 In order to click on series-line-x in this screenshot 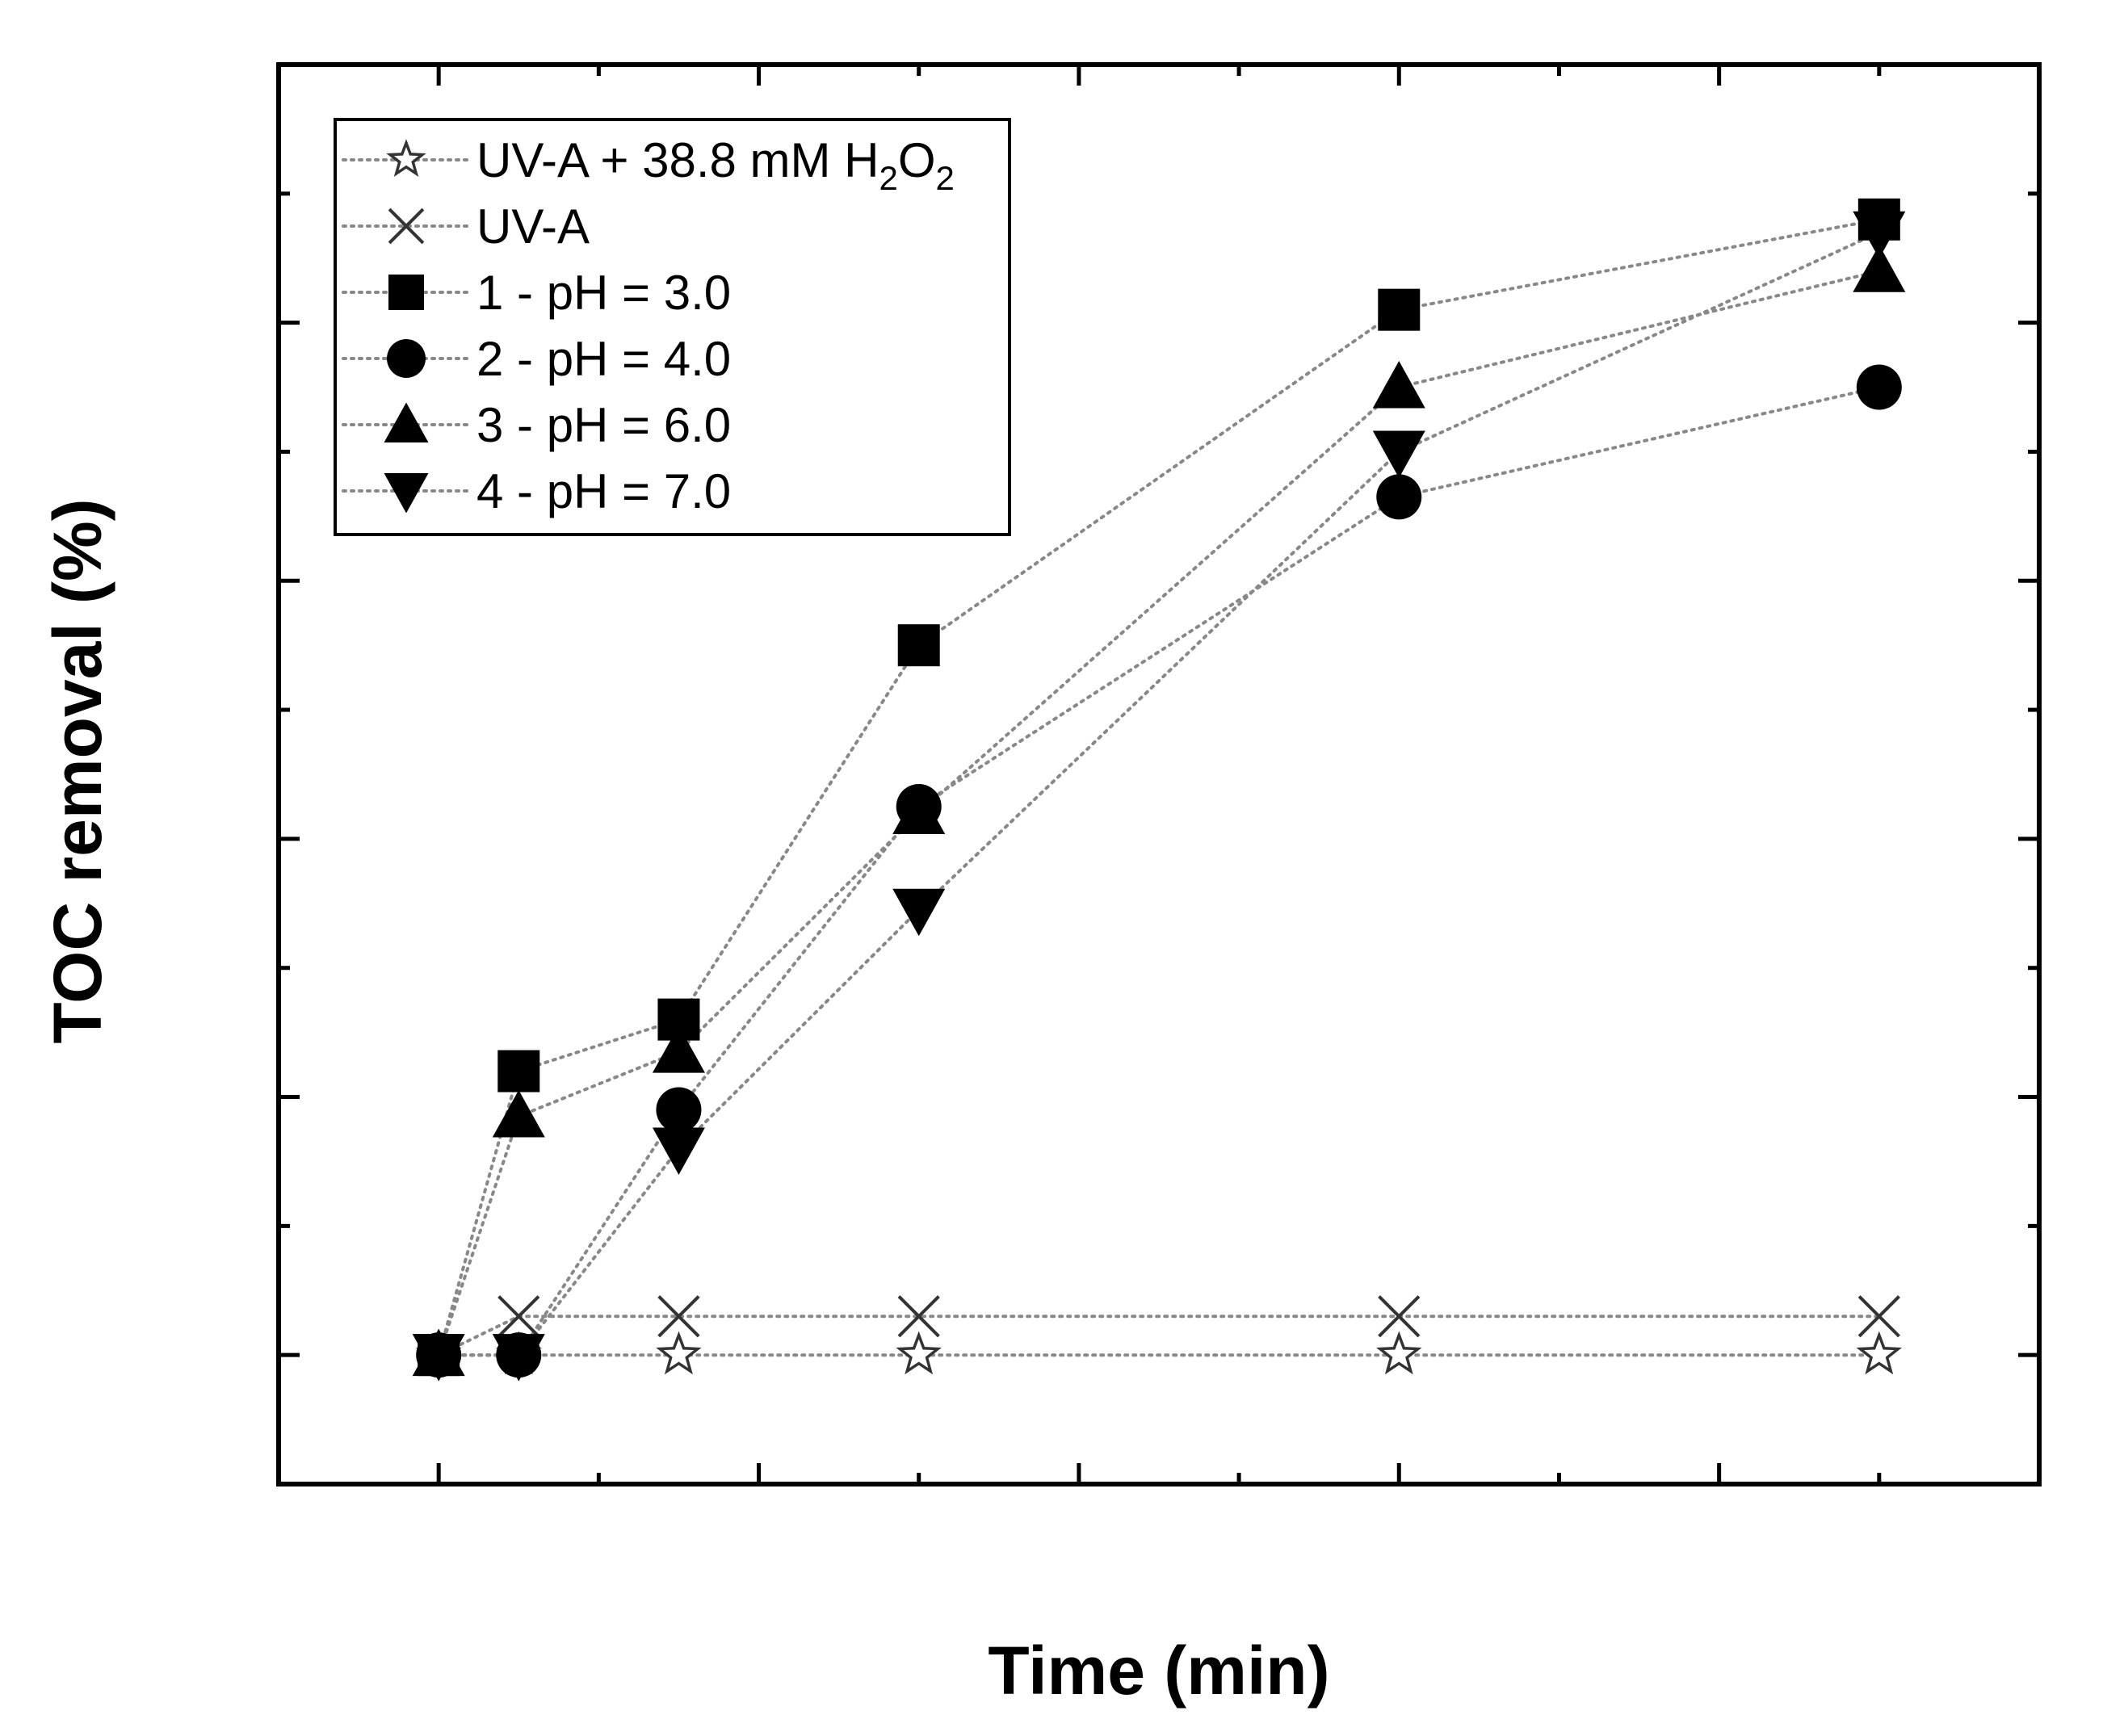, I will do `click(1159, 1336)`.